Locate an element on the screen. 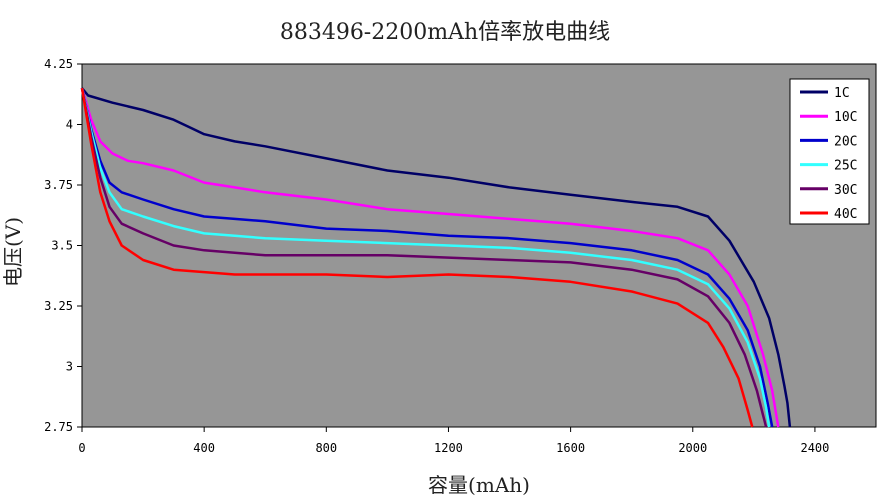 This screenshot has width=890, height=498. legend-box is located at coordinates (829, 151).